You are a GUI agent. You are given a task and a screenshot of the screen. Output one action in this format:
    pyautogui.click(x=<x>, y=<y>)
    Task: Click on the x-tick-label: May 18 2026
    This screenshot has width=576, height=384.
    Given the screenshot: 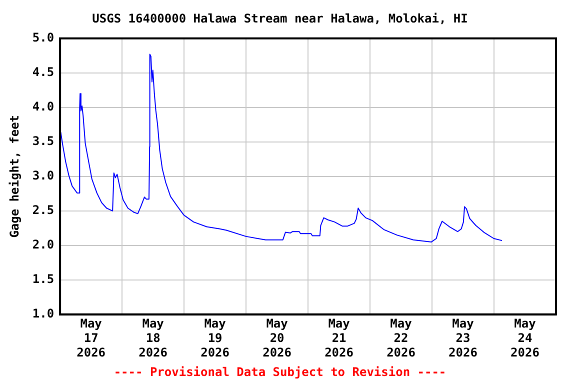 What is the action you would take?
    pyautogui.click(x=153, y=338)
    